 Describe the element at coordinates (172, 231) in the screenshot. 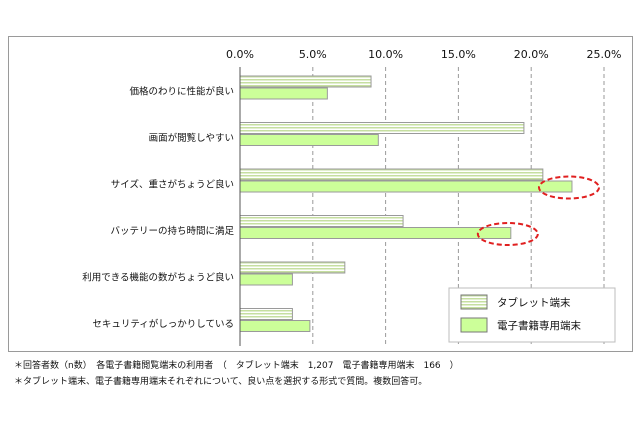

I see `category-label: バッテリーの持ち時間に満足` at that location.